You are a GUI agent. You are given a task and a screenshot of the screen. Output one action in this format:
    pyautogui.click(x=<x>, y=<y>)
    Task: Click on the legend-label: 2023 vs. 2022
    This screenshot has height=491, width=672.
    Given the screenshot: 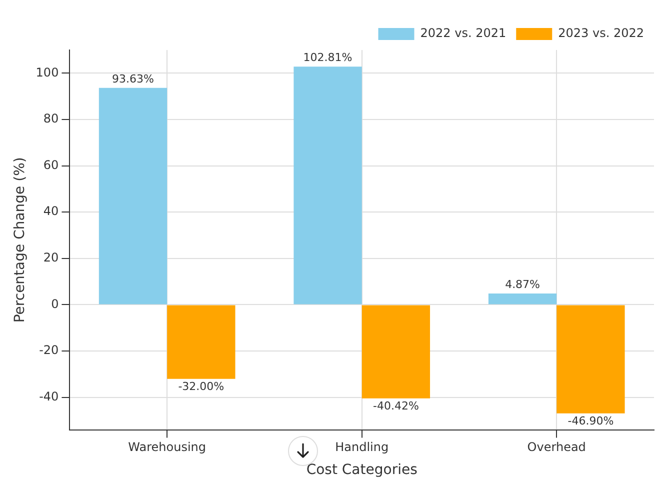 What is the action you would take?
    pyautogui.click(x=601, y=33)
    